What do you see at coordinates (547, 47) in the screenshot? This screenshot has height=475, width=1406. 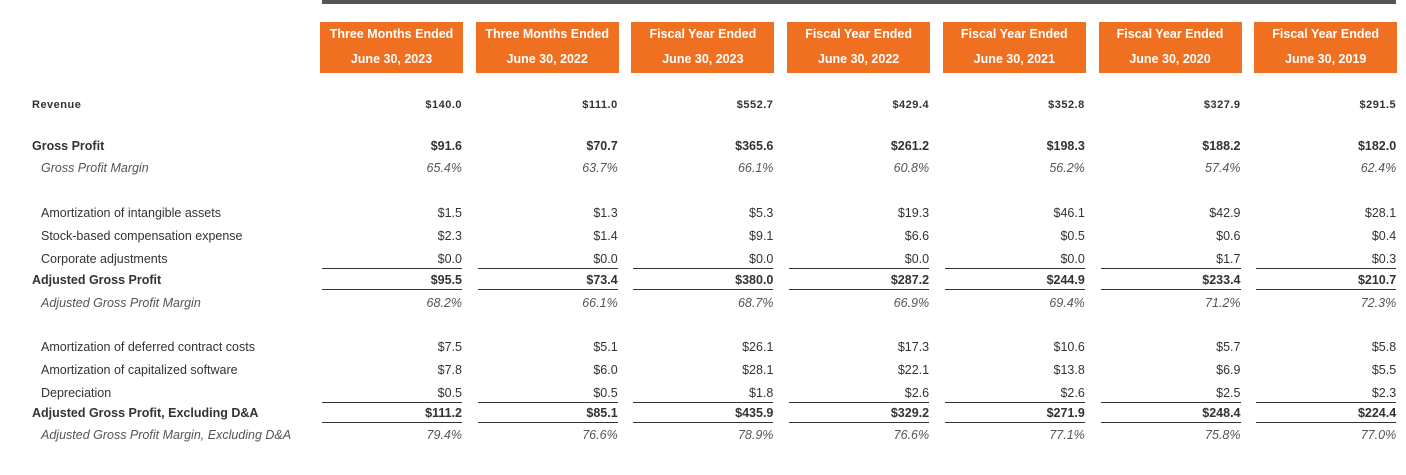 I see `column-header: Three Months Ended June 30, 2022` at bounding box center [547, 47].